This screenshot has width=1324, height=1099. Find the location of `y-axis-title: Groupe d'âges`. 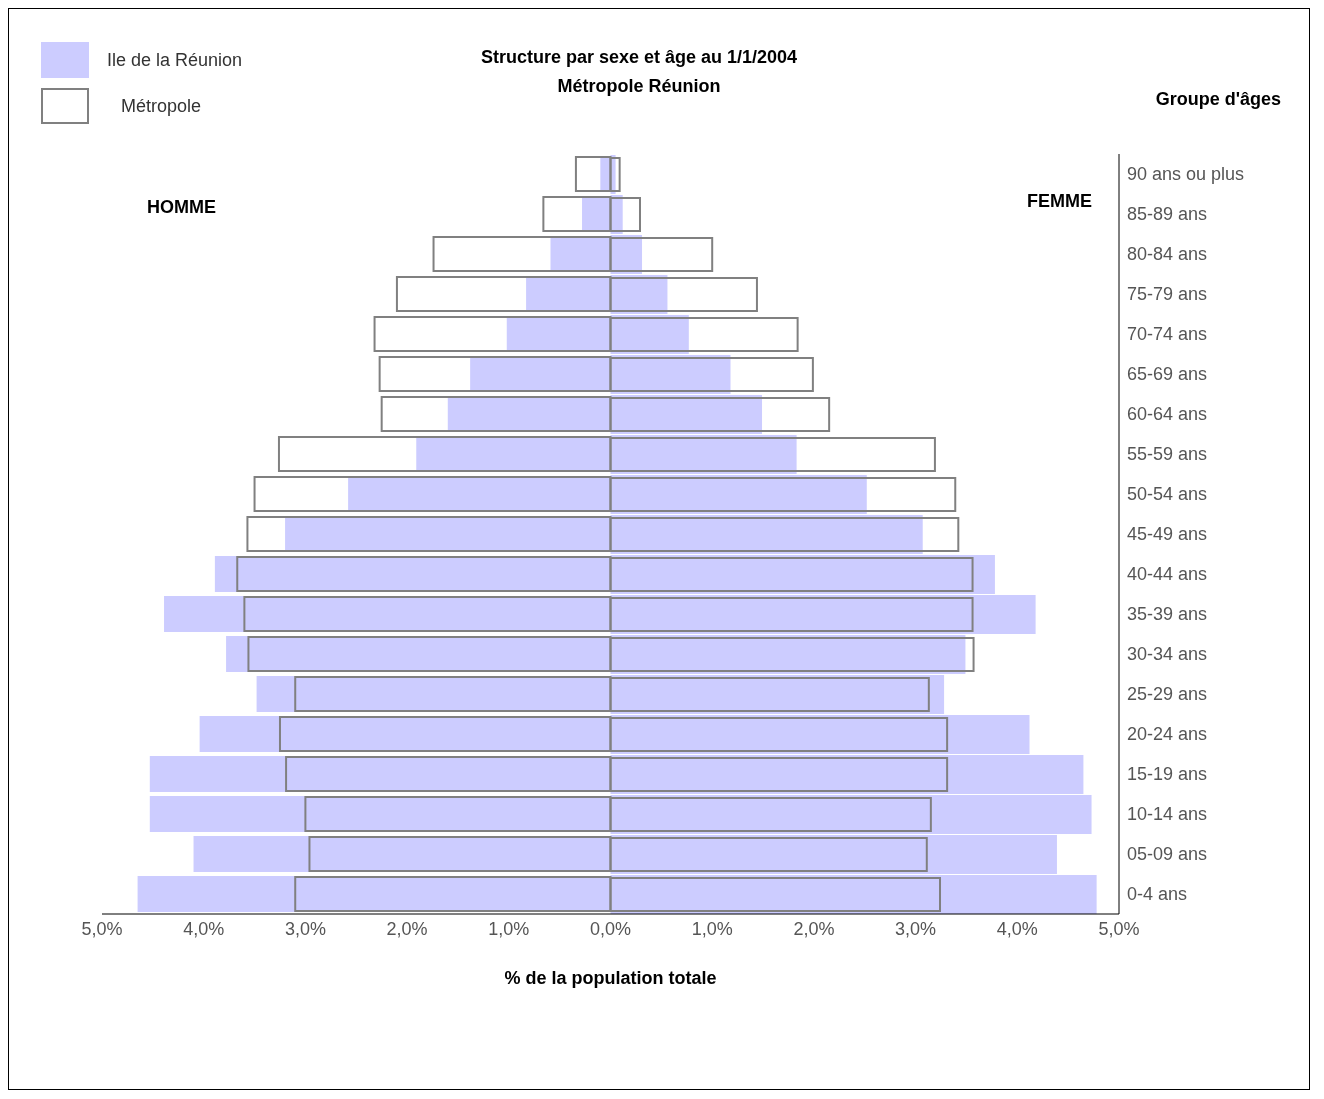

y-axis-title: Groupe d'âges is located at coordinates (1218, 99).